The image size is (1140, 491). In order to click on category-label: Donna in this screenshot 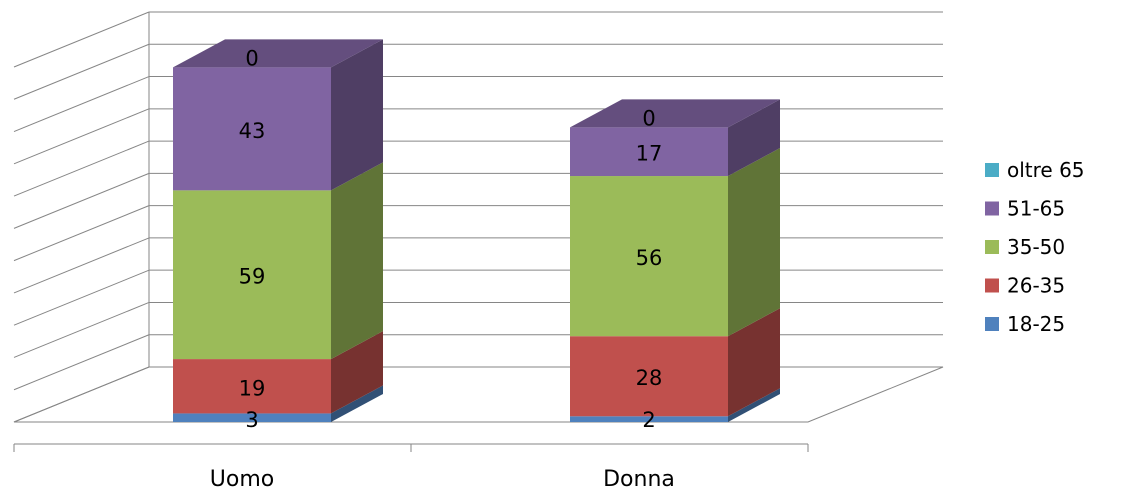, I will do `click(639, 479)`.